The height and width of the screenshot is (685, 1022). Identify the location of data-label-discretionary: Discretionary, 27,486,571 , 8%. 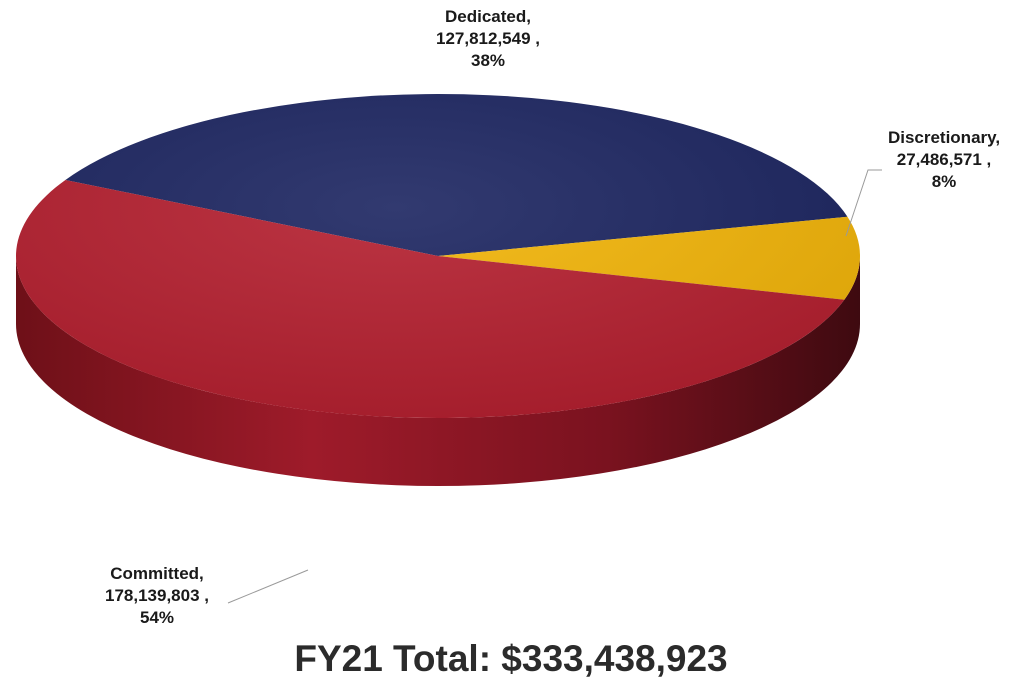
(944, 159).